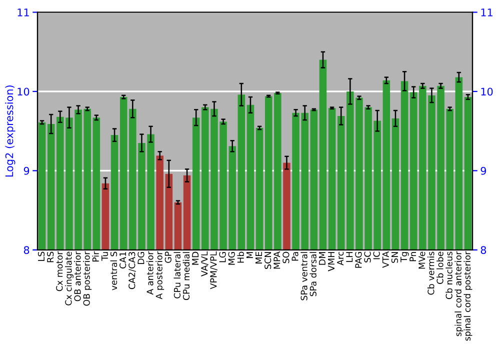 The height and width of the screenshot is (350, 500). I want to click on x-tick-label: LG, so click(222, 257).